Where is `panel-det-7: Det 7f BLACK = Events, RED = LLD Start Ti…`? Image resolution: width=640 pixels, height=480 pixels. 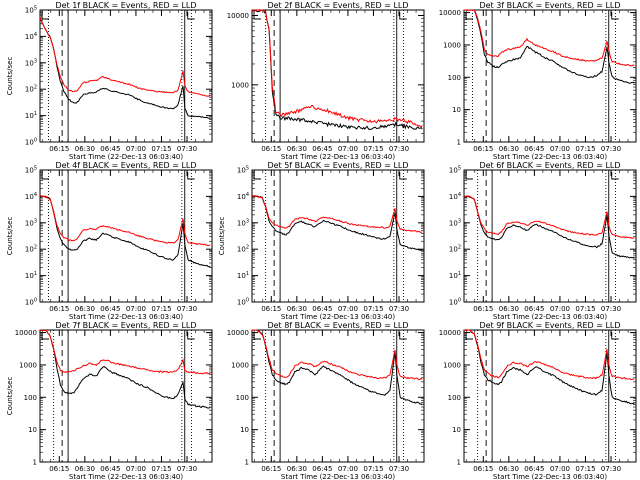 panel-det-7: Det 7f BLACK = Events, RED = LLD Start Ti… is located at coordinates (109, 400).